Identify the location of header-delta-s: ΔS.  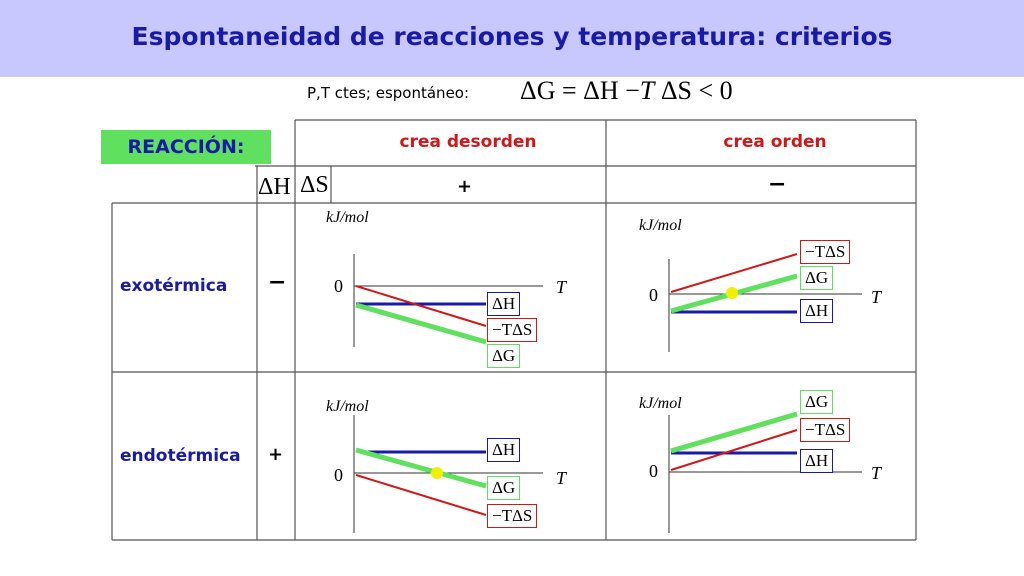
(314, 185).